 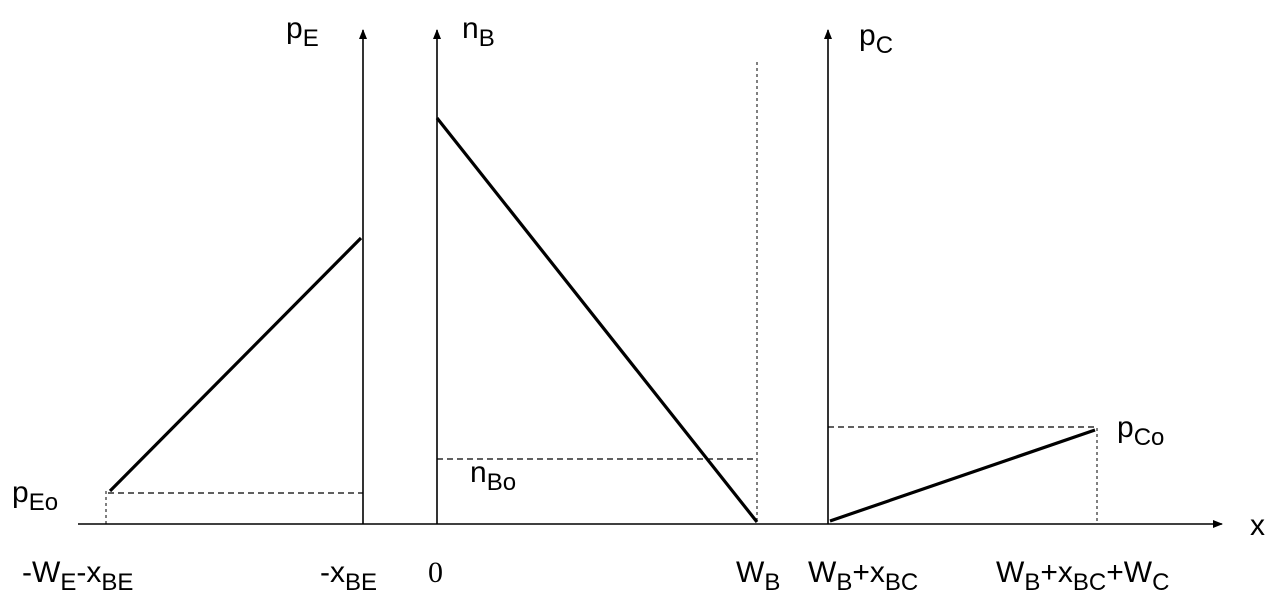 What do you see at coordinates (35, 496) in the screenshot?
I see `emitter-eq-label: pEo` at bounding box center [35, 496].